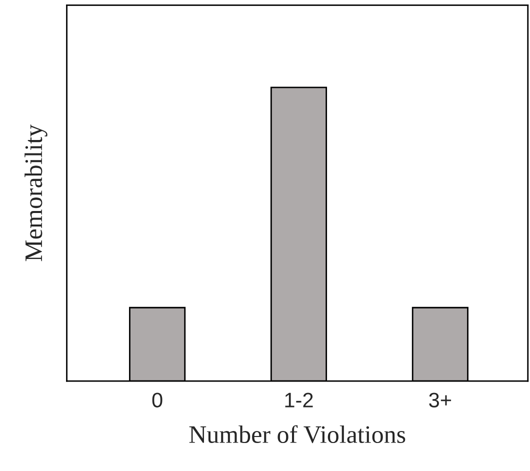 The image size is (530, 471). I want to click on x-tick-label: 0, so click(157, 400).